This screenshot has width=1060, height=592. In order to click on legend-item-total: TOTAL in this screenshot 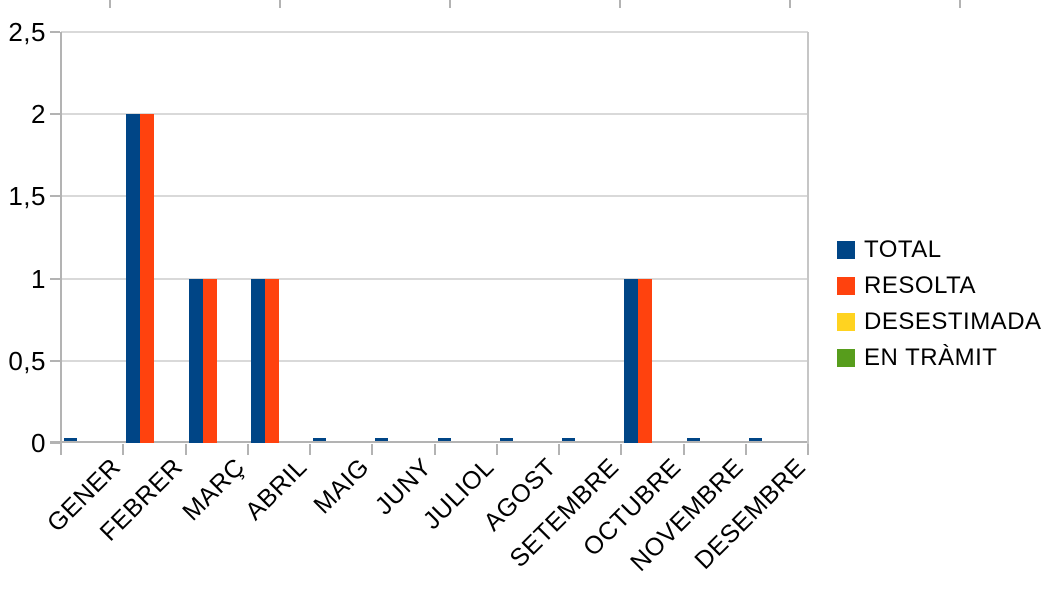, I will do `click(939, 250)`.